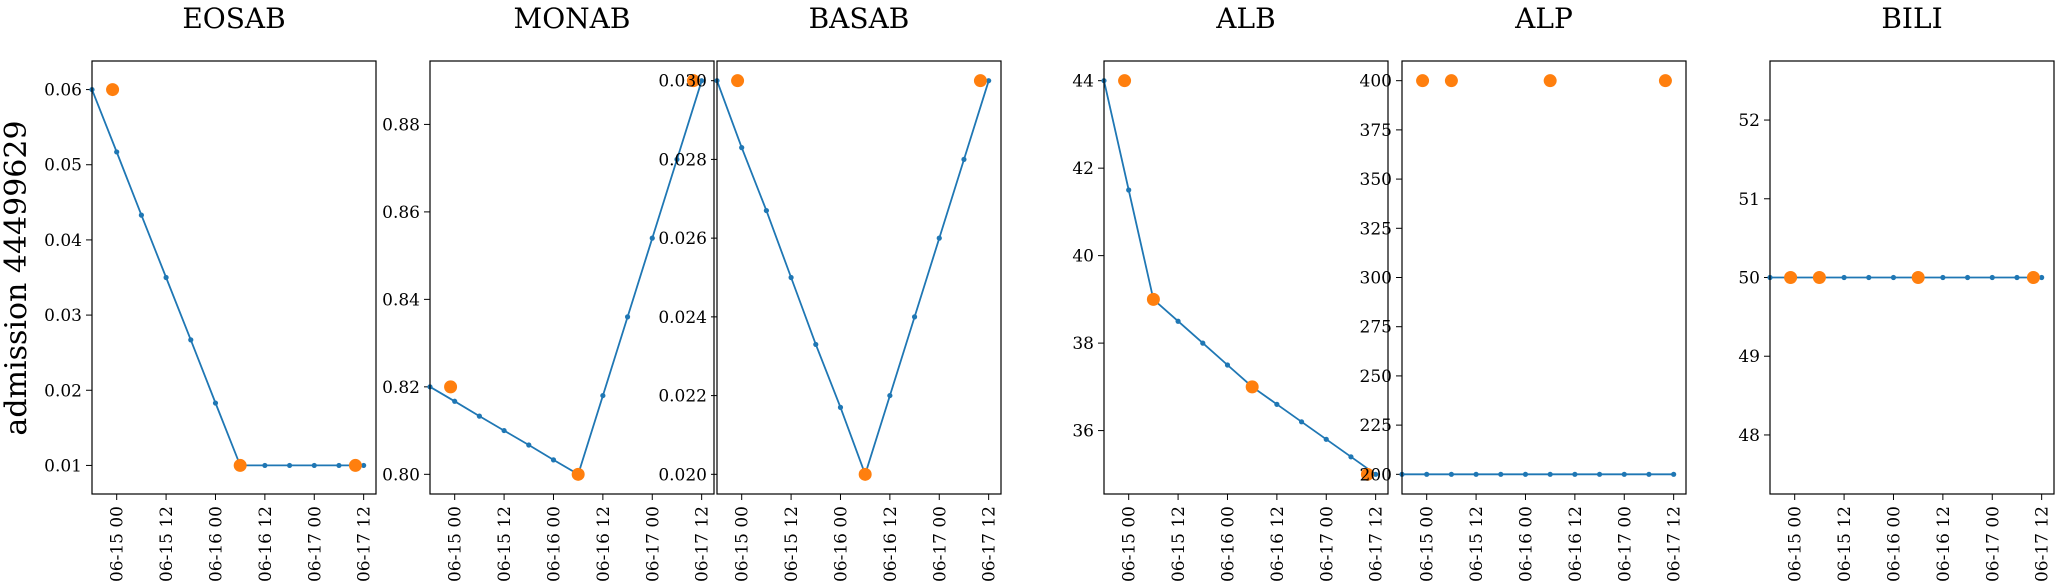  Describe the element at coordinates (1376, 131) in the screenshot. I see `y-tick-label: 375` at that location.